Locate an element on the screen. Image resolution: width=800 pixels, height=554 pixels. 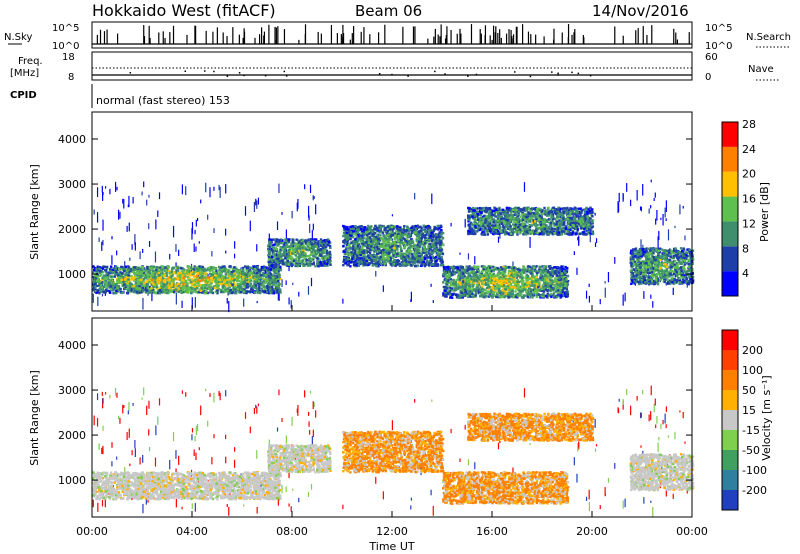
freq-tick-bottom: 8 is located at coordinates (71, 77).